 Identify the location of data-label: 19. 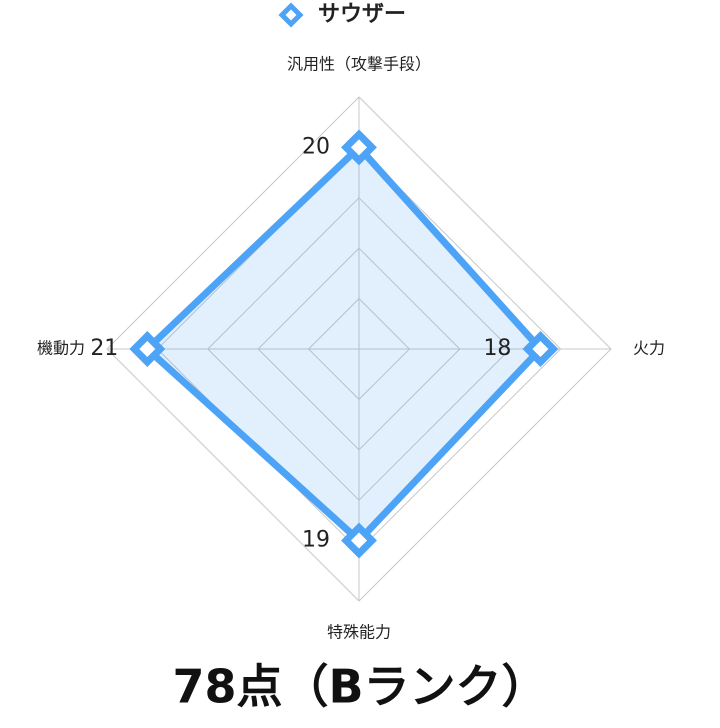
(316, 540).